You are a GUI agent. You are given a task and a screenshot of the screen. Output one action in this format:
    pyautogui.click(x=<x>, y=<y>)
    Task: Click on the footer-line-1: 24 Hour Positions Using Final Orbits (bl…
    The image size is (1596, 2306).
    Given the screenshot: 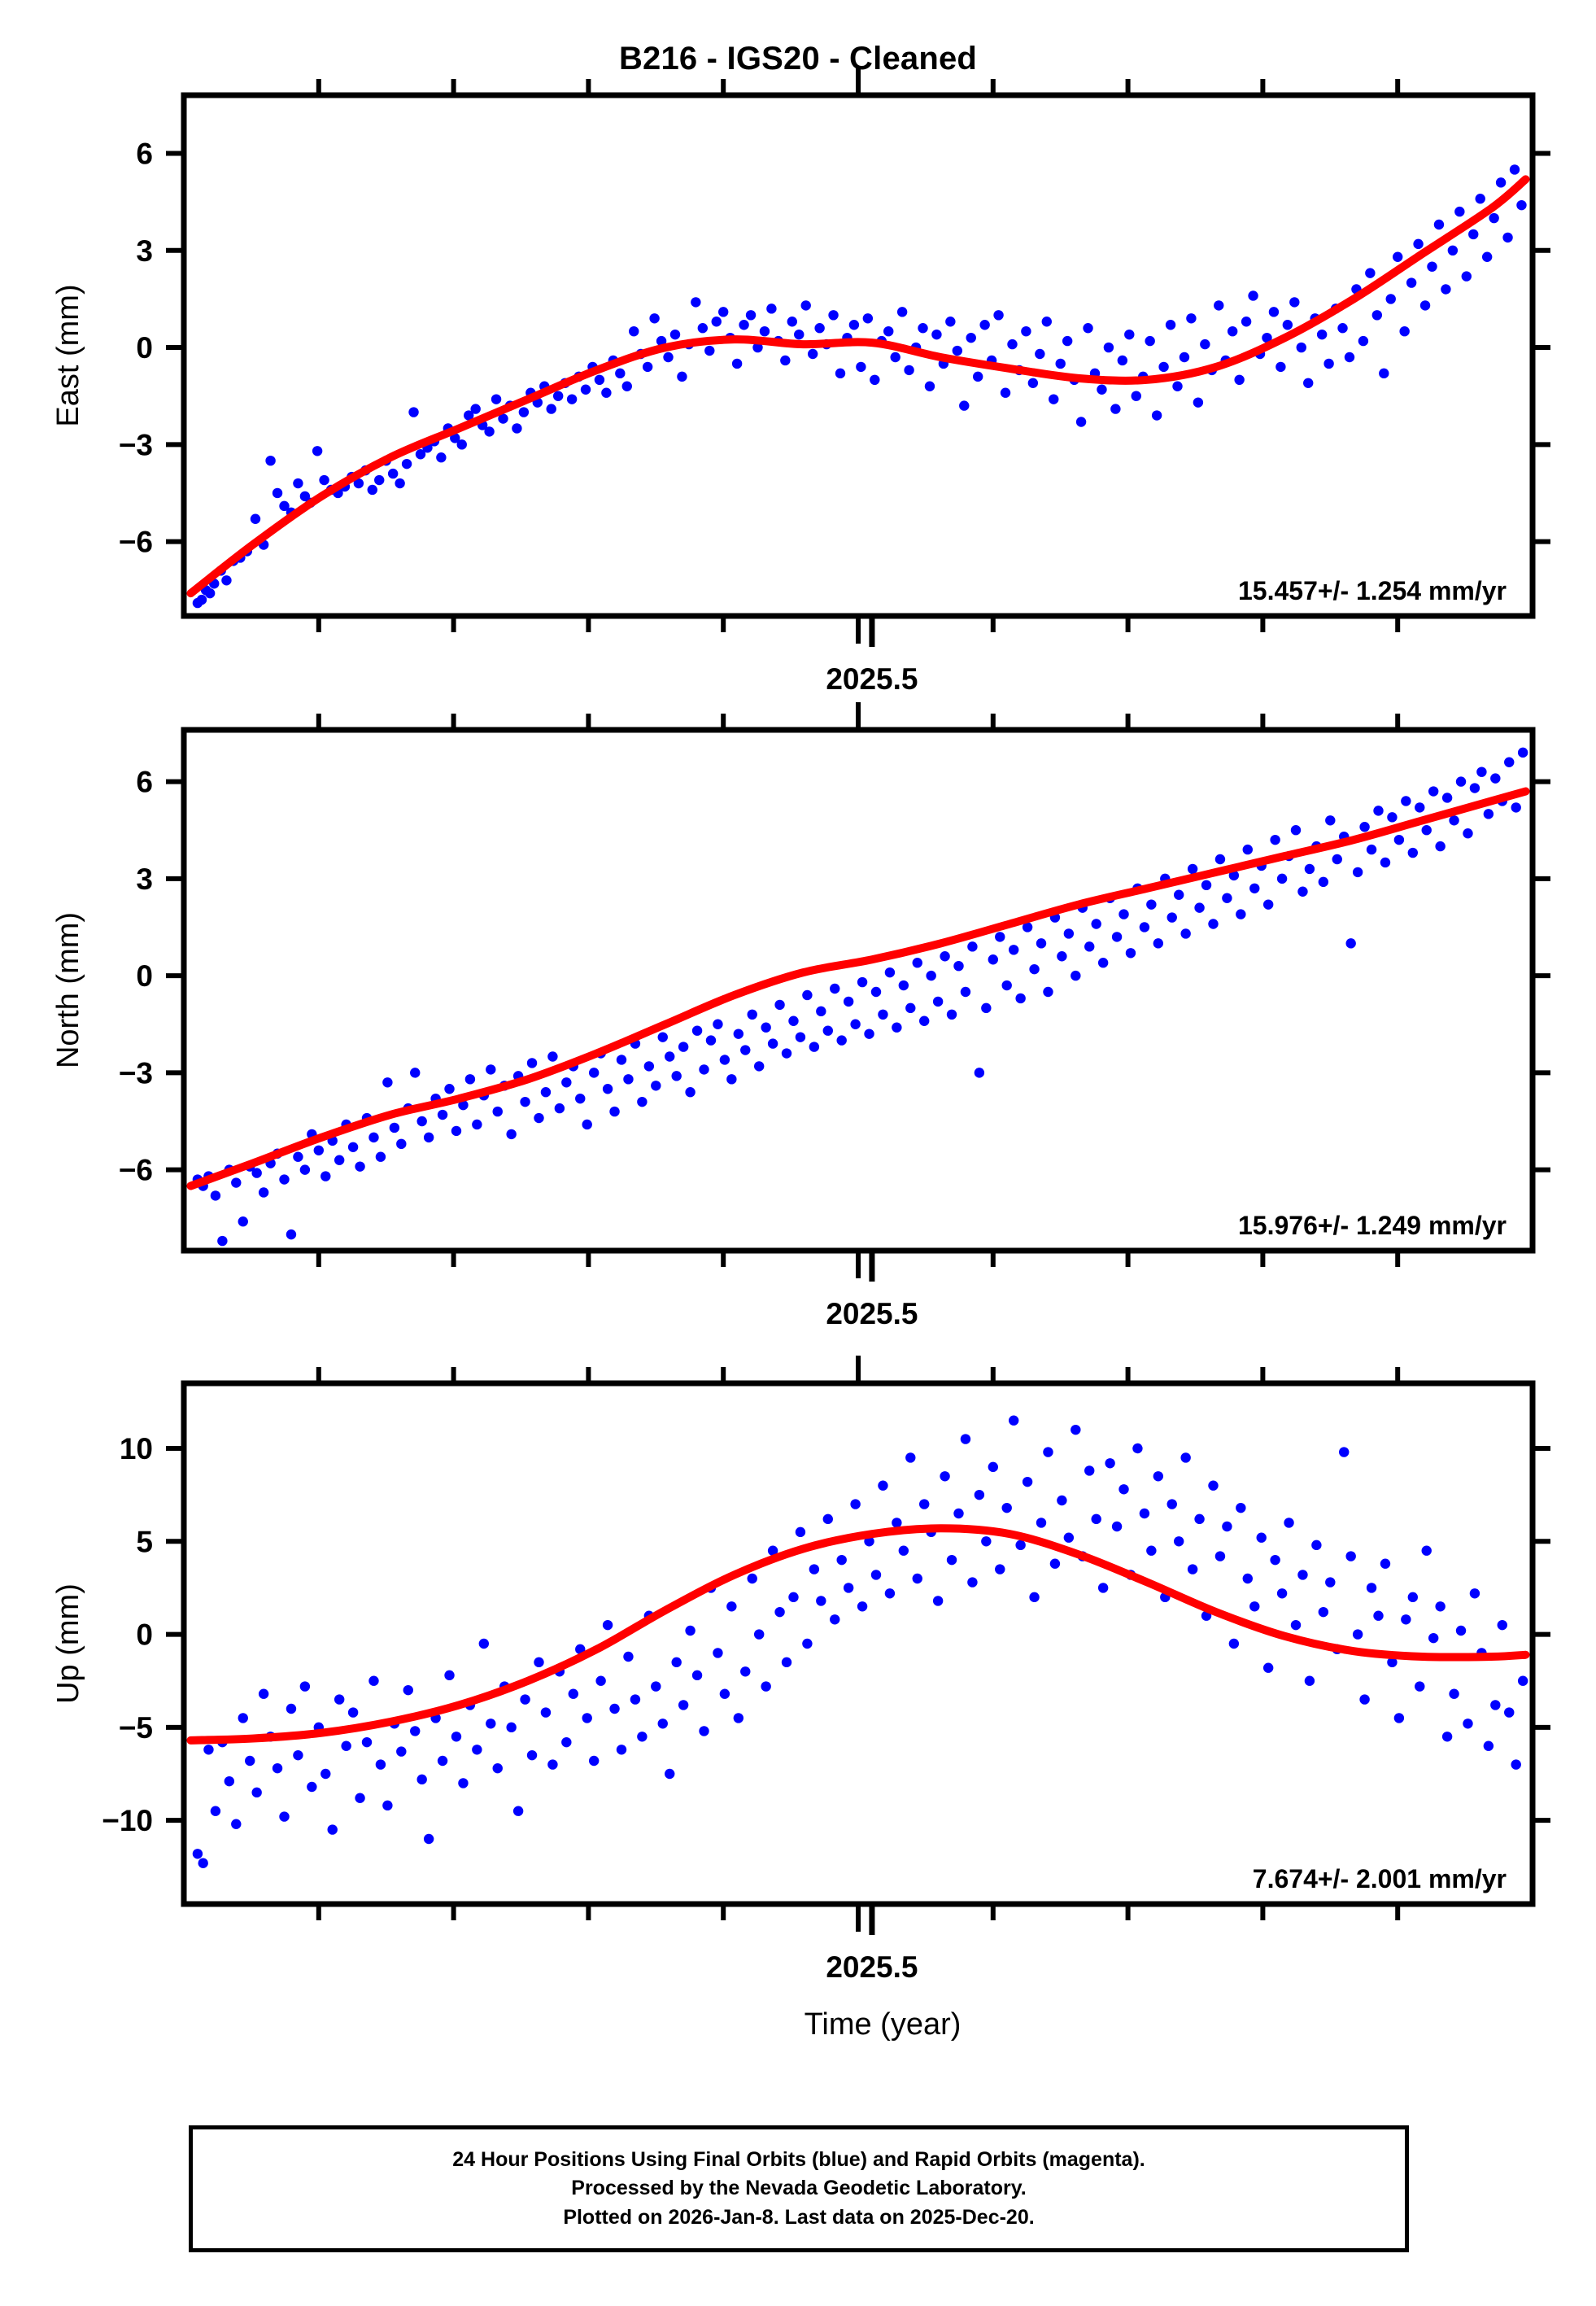 What is the action you would take?
    pyautogui.click(x=798, y=2159)
    